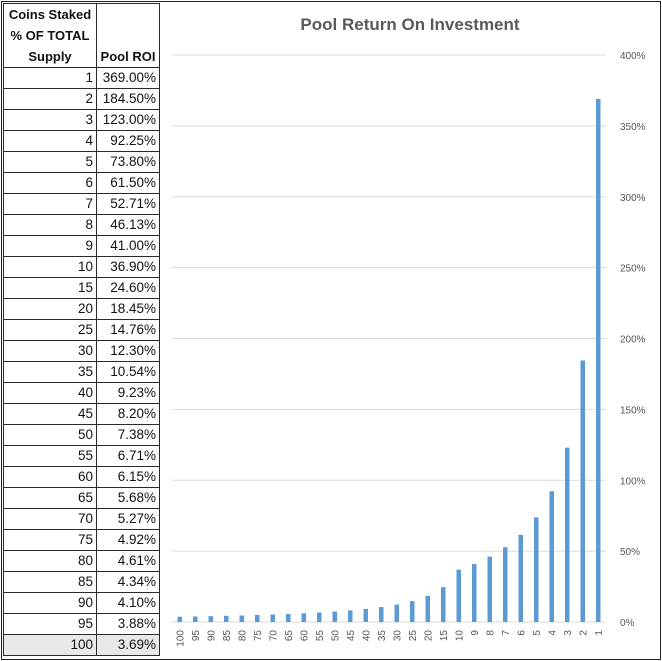 This screenshot has width=662, height=661. What do you see at coordinates (180, 638) in the screenshot?
I see `x-tick-label: 100` at bounding box center [180, 638].